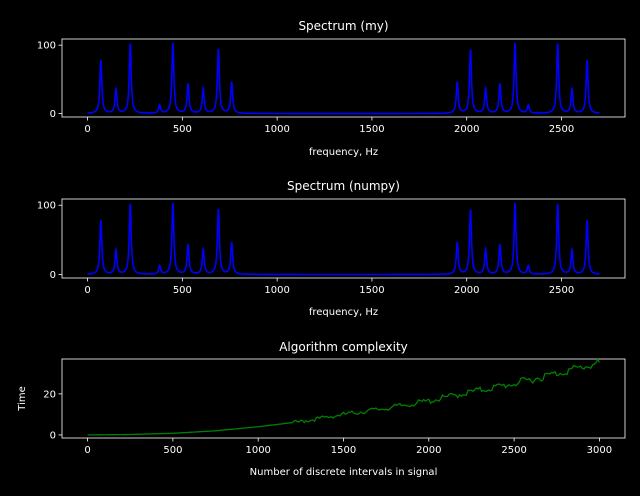  I want to click on spectrum-numpy-frame, so click(343, 238).